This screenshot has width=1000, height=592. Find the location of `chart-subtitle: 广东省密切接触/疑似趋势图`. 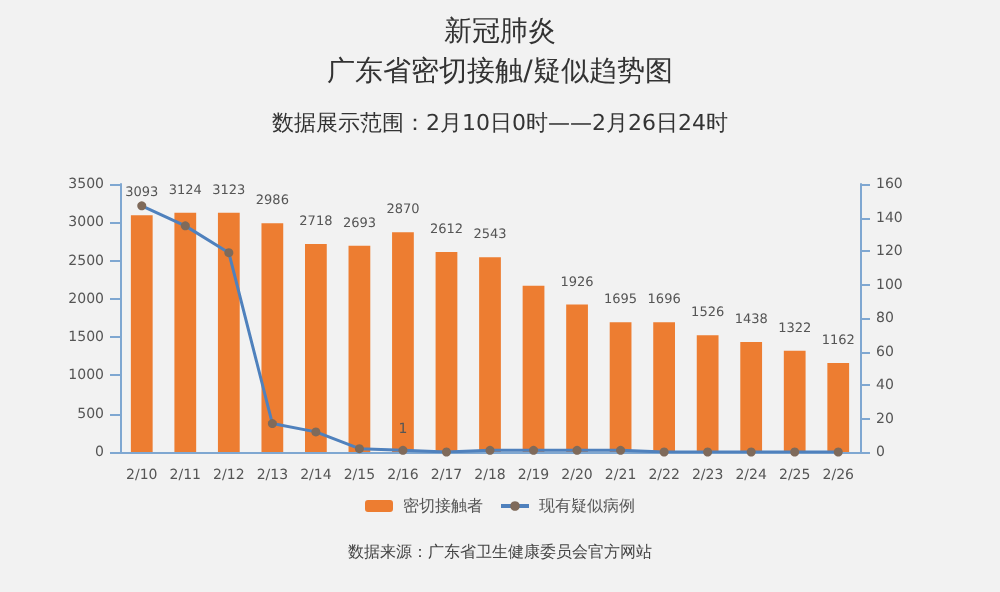

chart-subtitle: 广东省密切接触/疑似趋势图 is located at coordinates (500, 72).